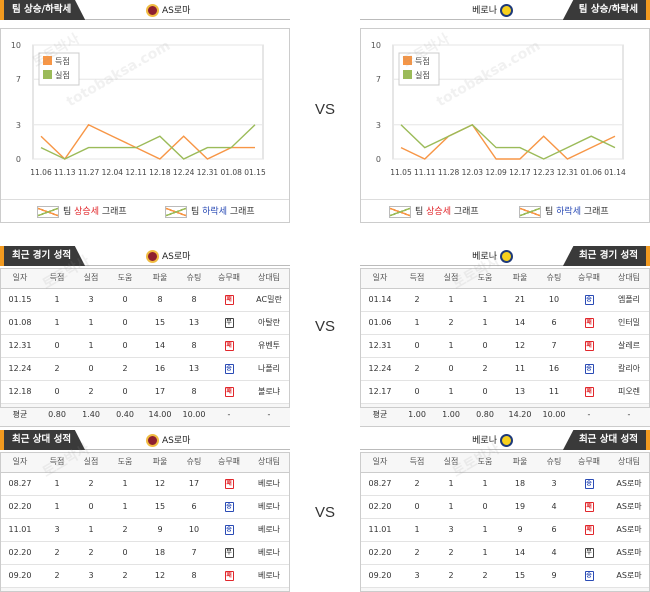 The width and height of the screenshot is (650, 592). I want to click on left-h2h-team: AS로마, so click(166, 440).